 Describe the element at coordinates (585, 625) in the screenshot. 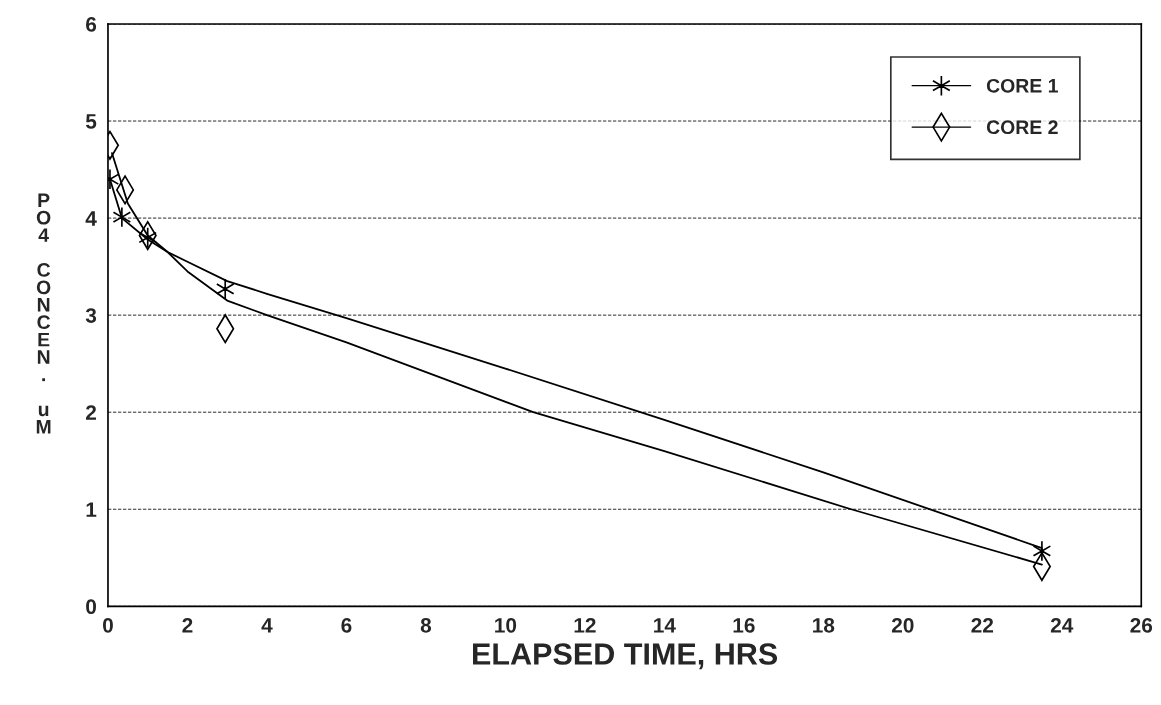

I see `x-tick-label: 12` at that location.